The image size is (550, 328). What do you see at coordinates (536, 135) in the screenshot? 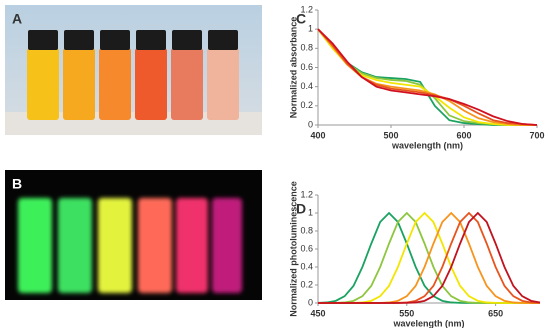
I see `x-tick-label: 700` at bounding box center [536, 135].